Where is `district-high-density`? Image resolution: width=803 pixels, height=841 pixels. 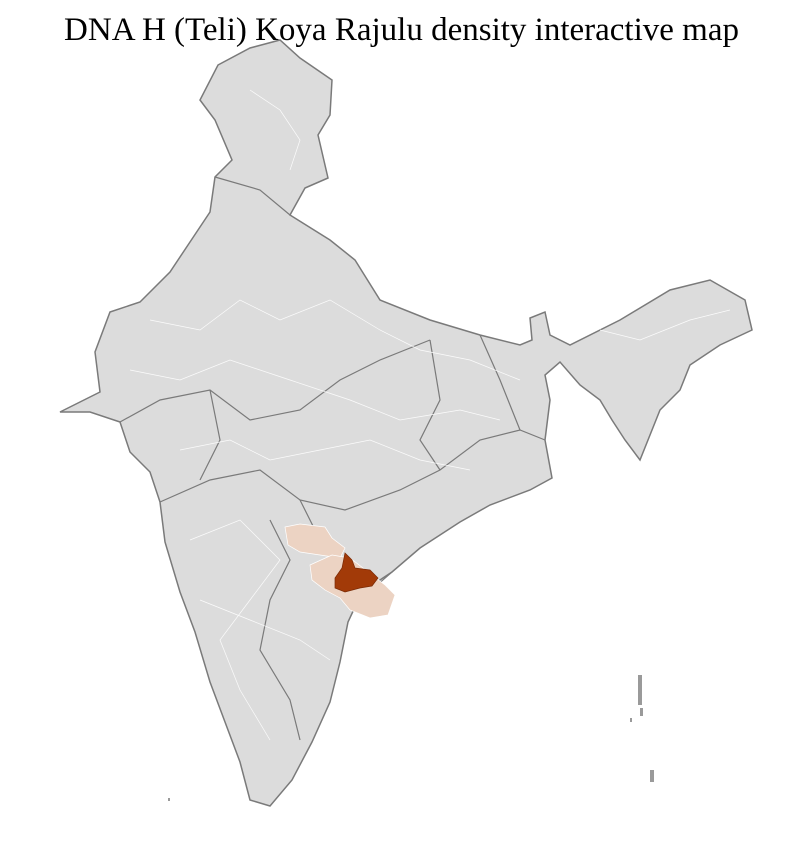 district-high-density is located at coordinates (356, 572).